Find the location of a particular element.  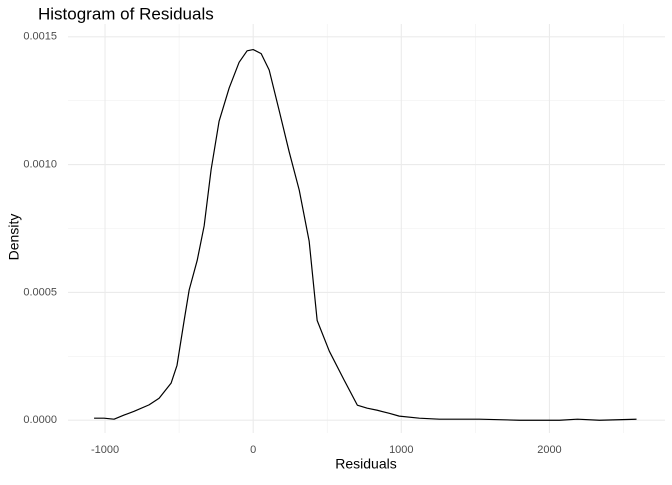

x-tick-label: 0 is located at coordinates (253, 450).